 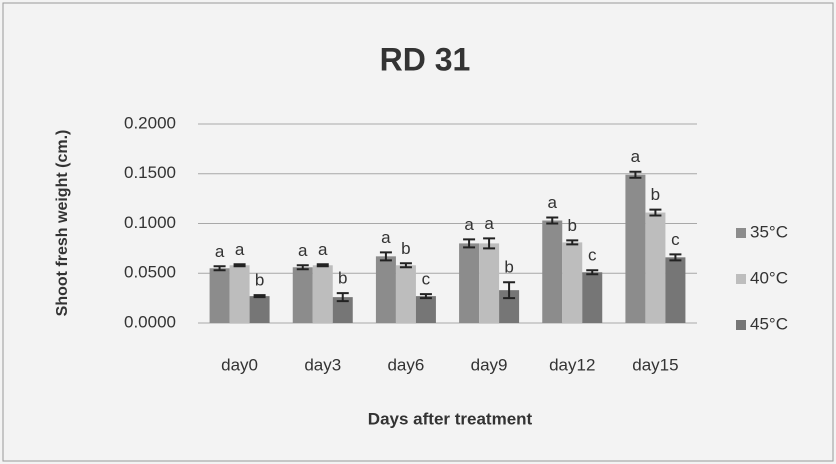 What do you see at coordinates (150, 272) in the screenshot?
I see `y-tick-label: 0.0500` at bounding box center [150, 272].